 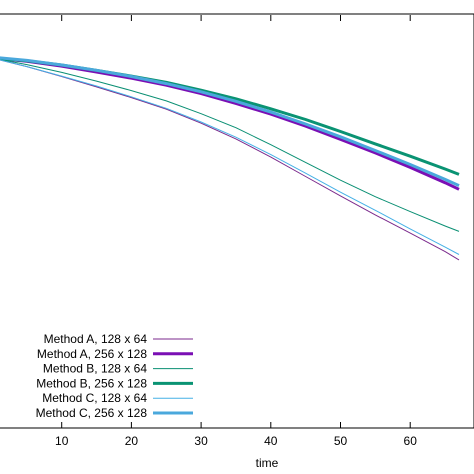 What do you see at coordinates (92, 413) in the screenshot?
I see `legend-label-6: Method C, 256 x 128` at bounding box center [92, 413].